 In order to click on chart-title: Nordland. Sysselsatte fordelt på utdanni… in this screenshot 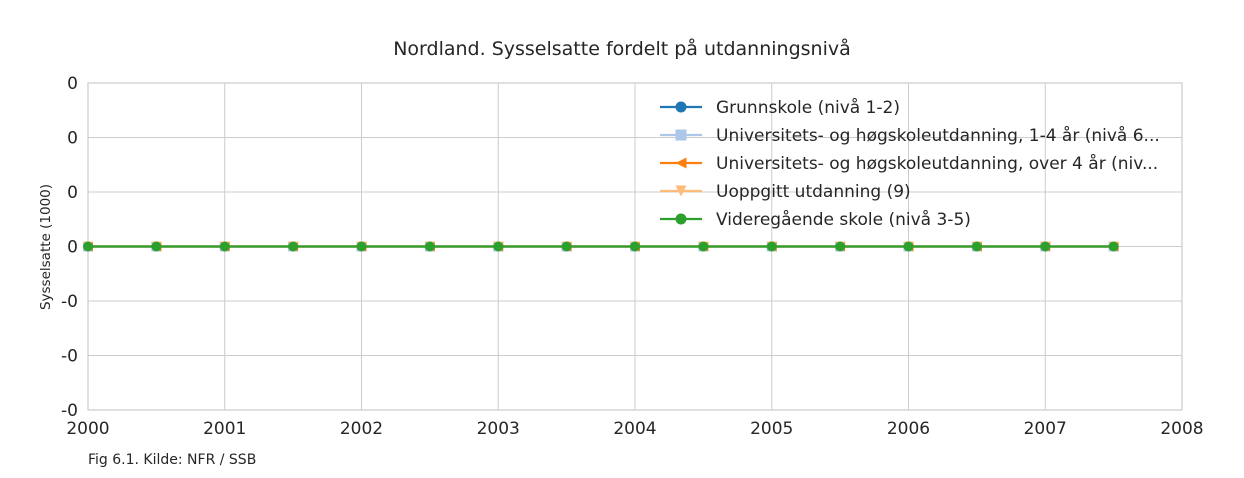, I will do `click(622, 48)`.